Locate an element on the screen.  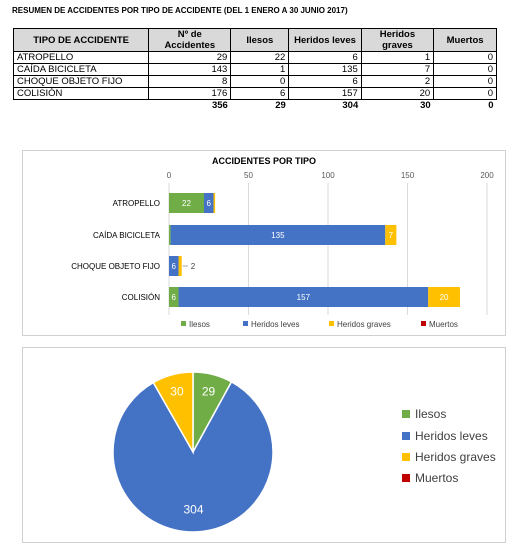
table-row: COLISIÓN 176 6 157 20 0 is located at coordinates (254, 93).